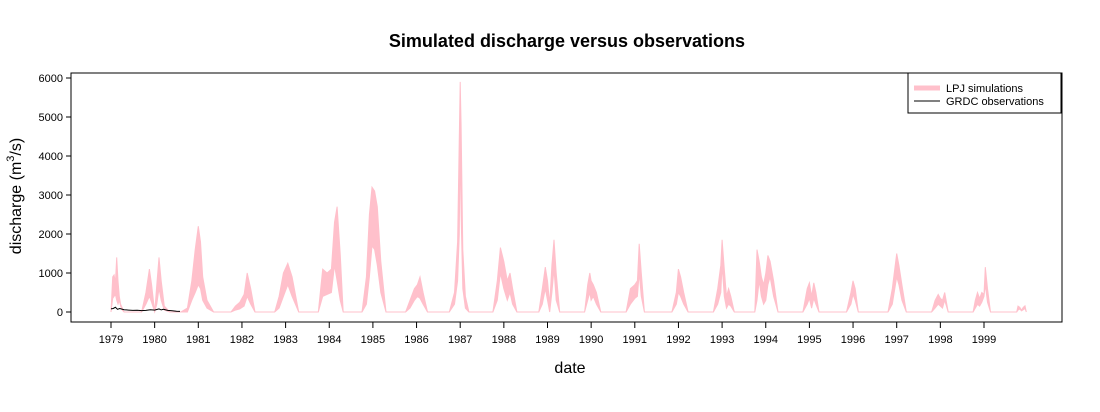 The width and height of the screenshot is (1100, 412). Describe the element at coordinates (51, 274) in the screenshot. I see `y-tick-label: 1000` at that location.